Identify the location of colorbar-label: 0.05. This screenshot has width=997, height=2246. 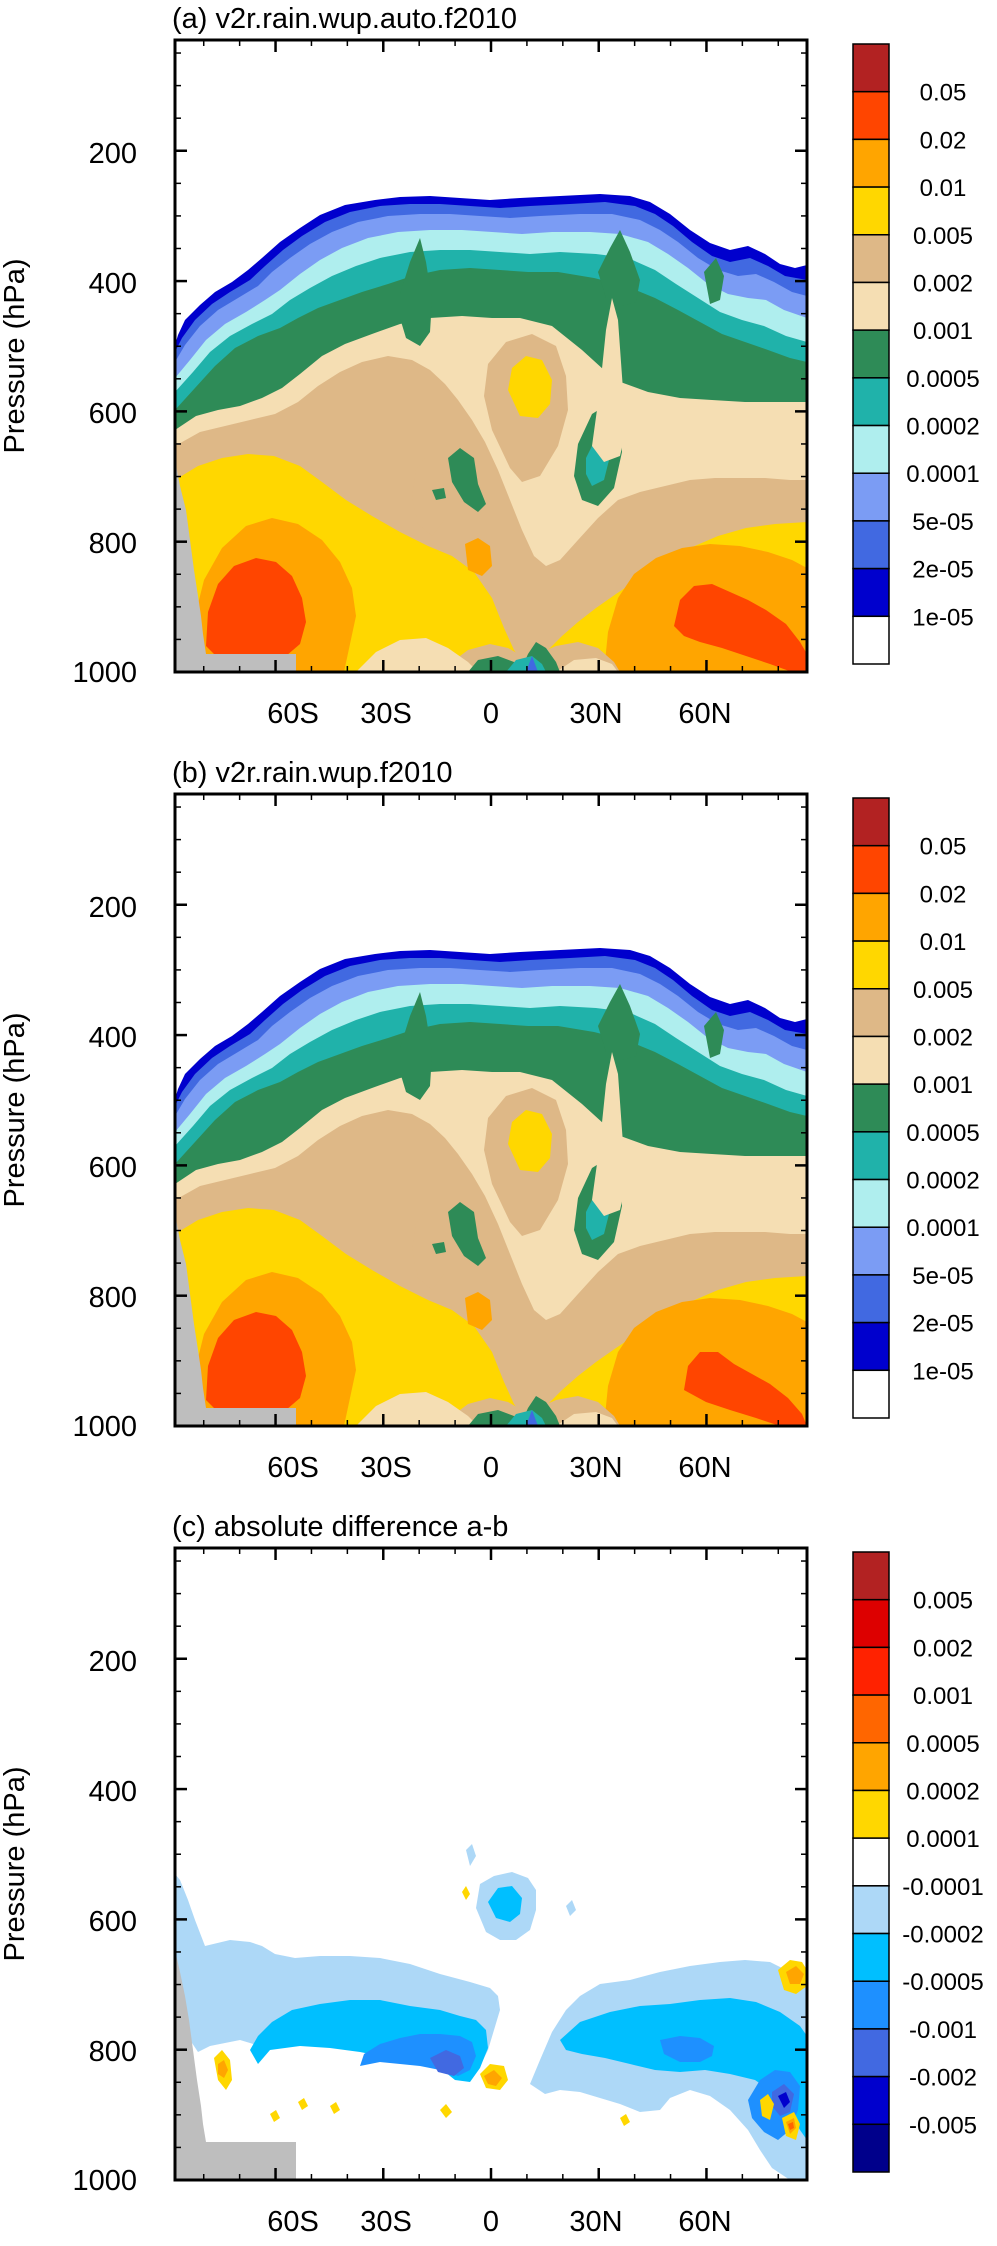
(943, 93).